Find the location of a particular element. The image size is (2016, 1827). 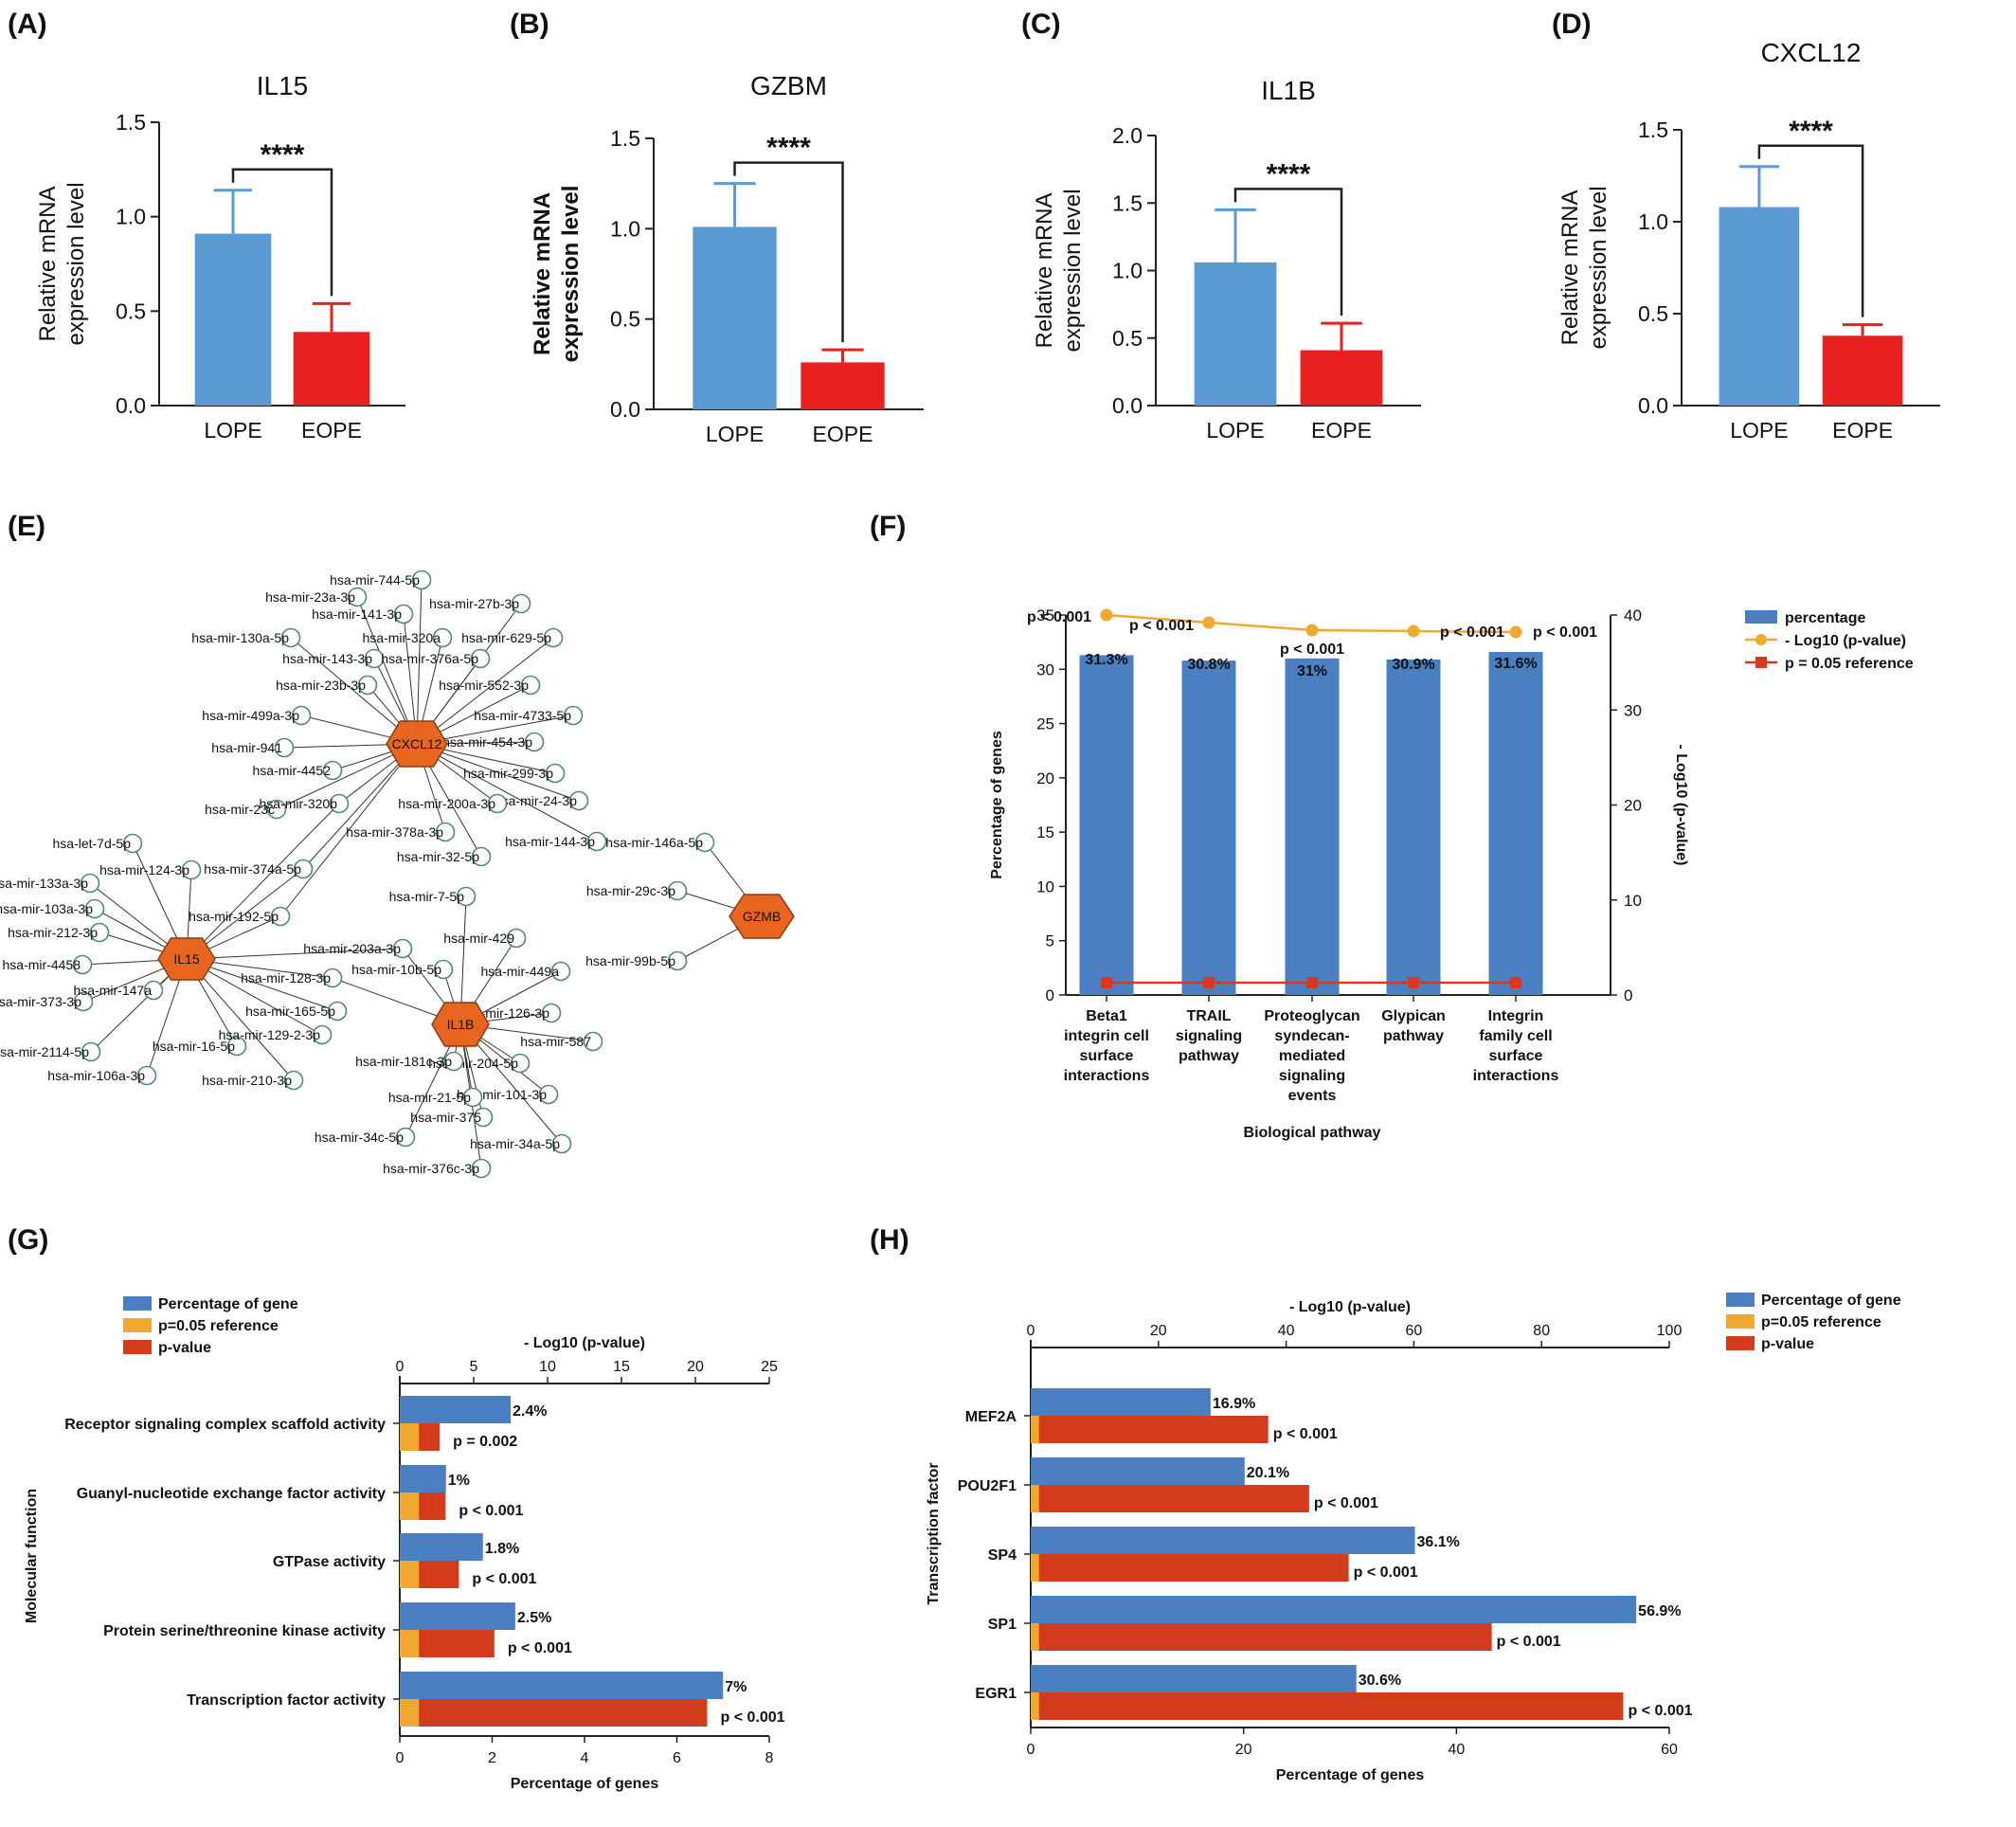

mirna-label: hsa-mir-103a-3p is located at coordinates (46, 908).